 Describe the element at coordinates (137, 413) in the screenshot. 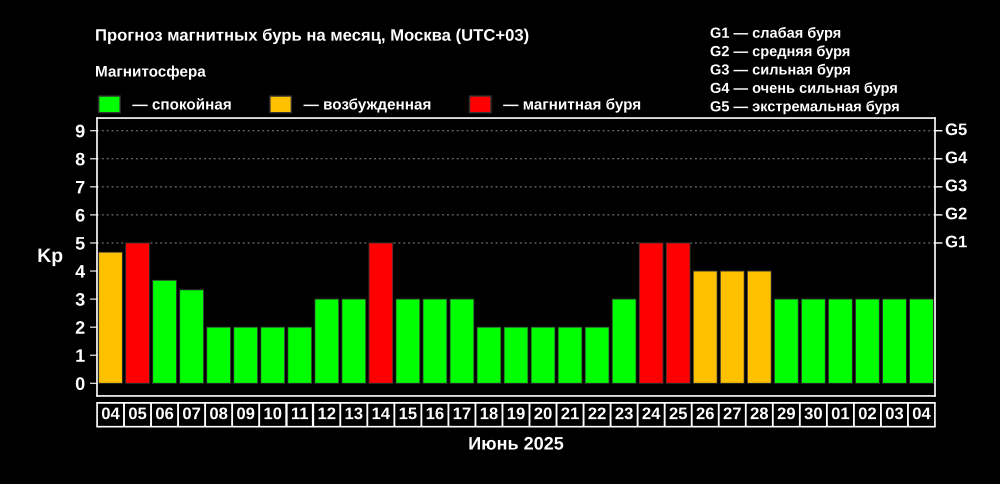

I see `x-tick-label: 05` at that location.